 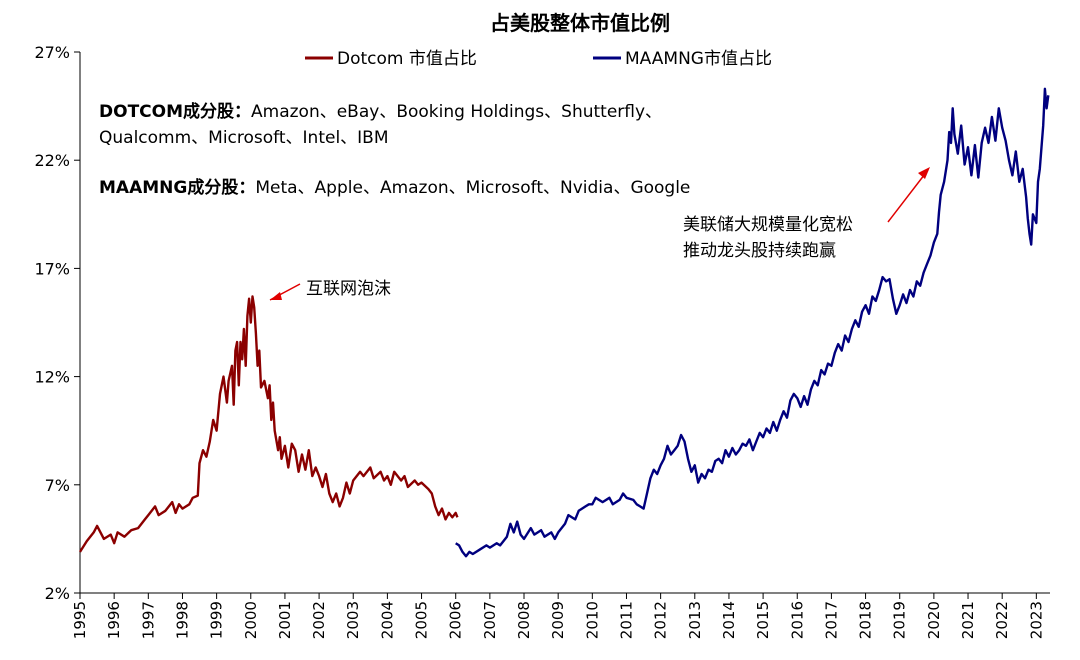 What do you see at coordinates (968, 620) in the screenshot?
I see `x-tick-label: 2021` at bounding box center [968, 620].